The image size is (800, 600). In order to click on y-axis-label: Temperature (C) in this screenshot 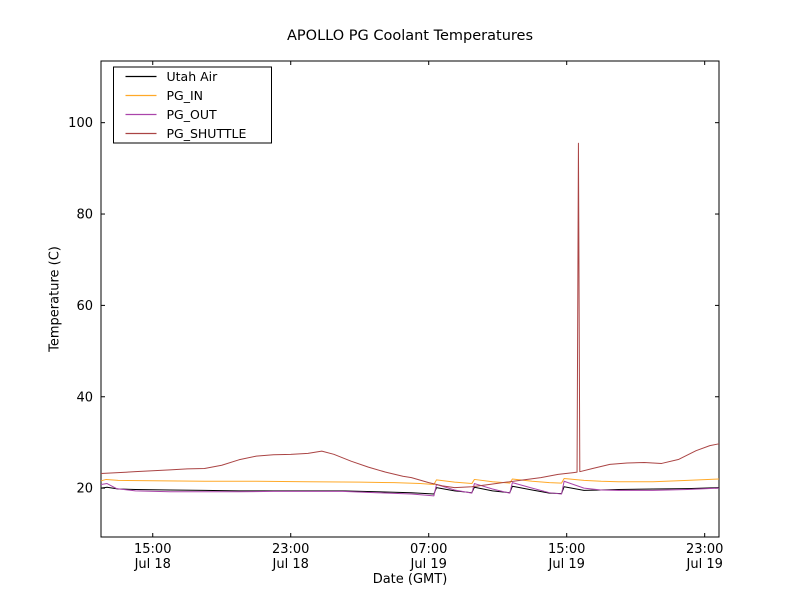, I will do `click(55, 299)`.